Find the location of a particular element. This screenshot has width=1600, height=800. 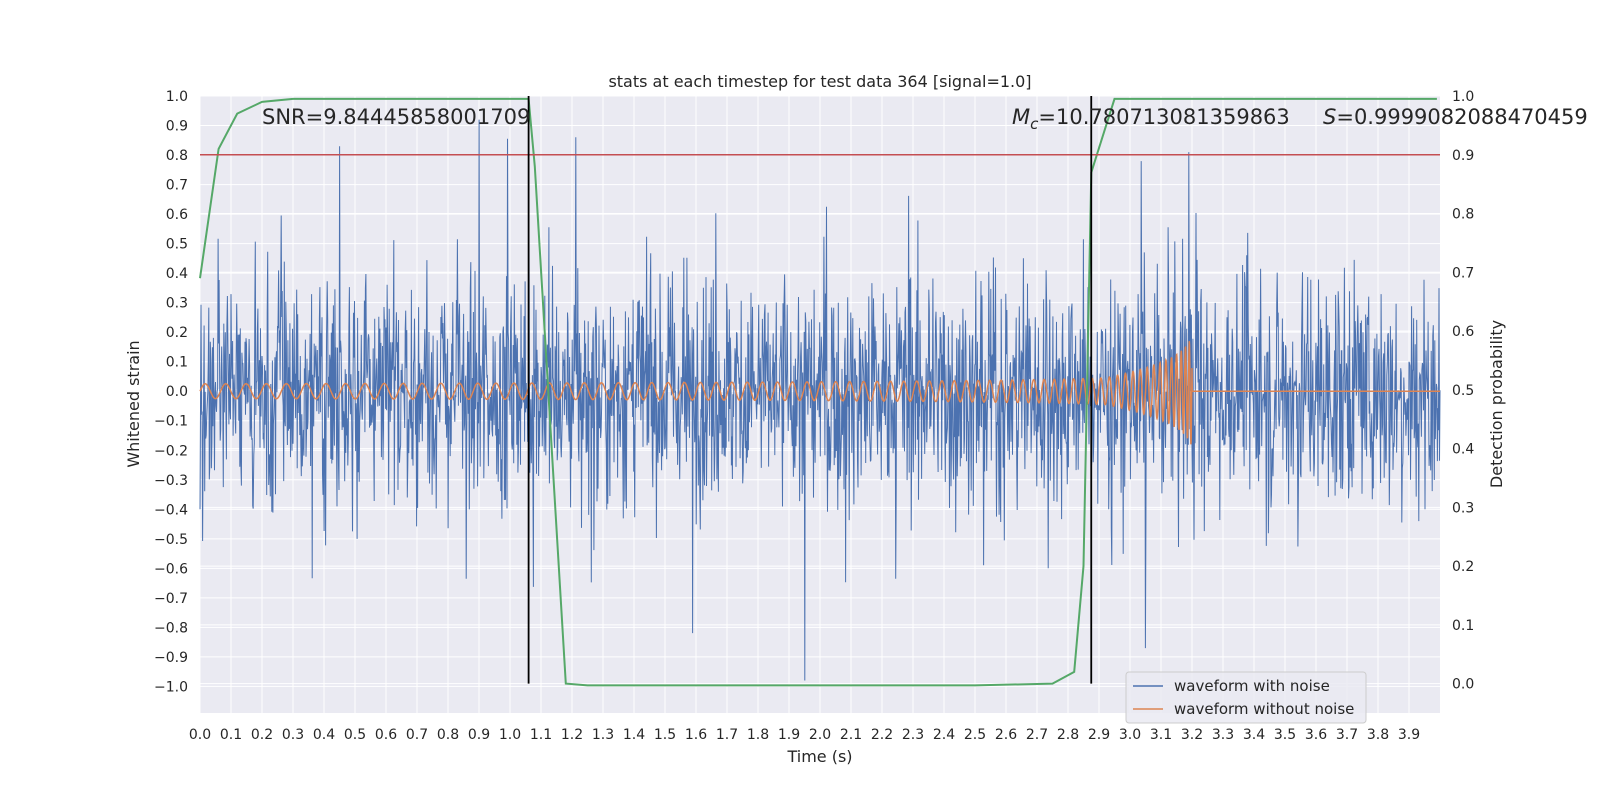

x-tick-label: 2.7 is located at coordinates (1037, 735).